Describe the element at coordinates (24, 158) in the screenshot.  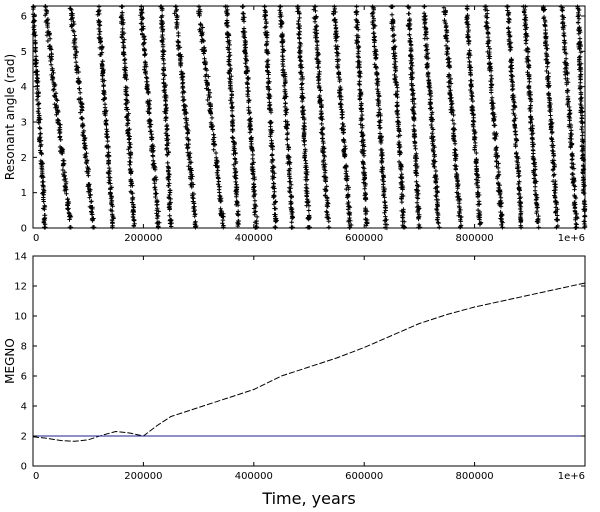
I see `resonant-angle-ytick-label: 2` at that location.